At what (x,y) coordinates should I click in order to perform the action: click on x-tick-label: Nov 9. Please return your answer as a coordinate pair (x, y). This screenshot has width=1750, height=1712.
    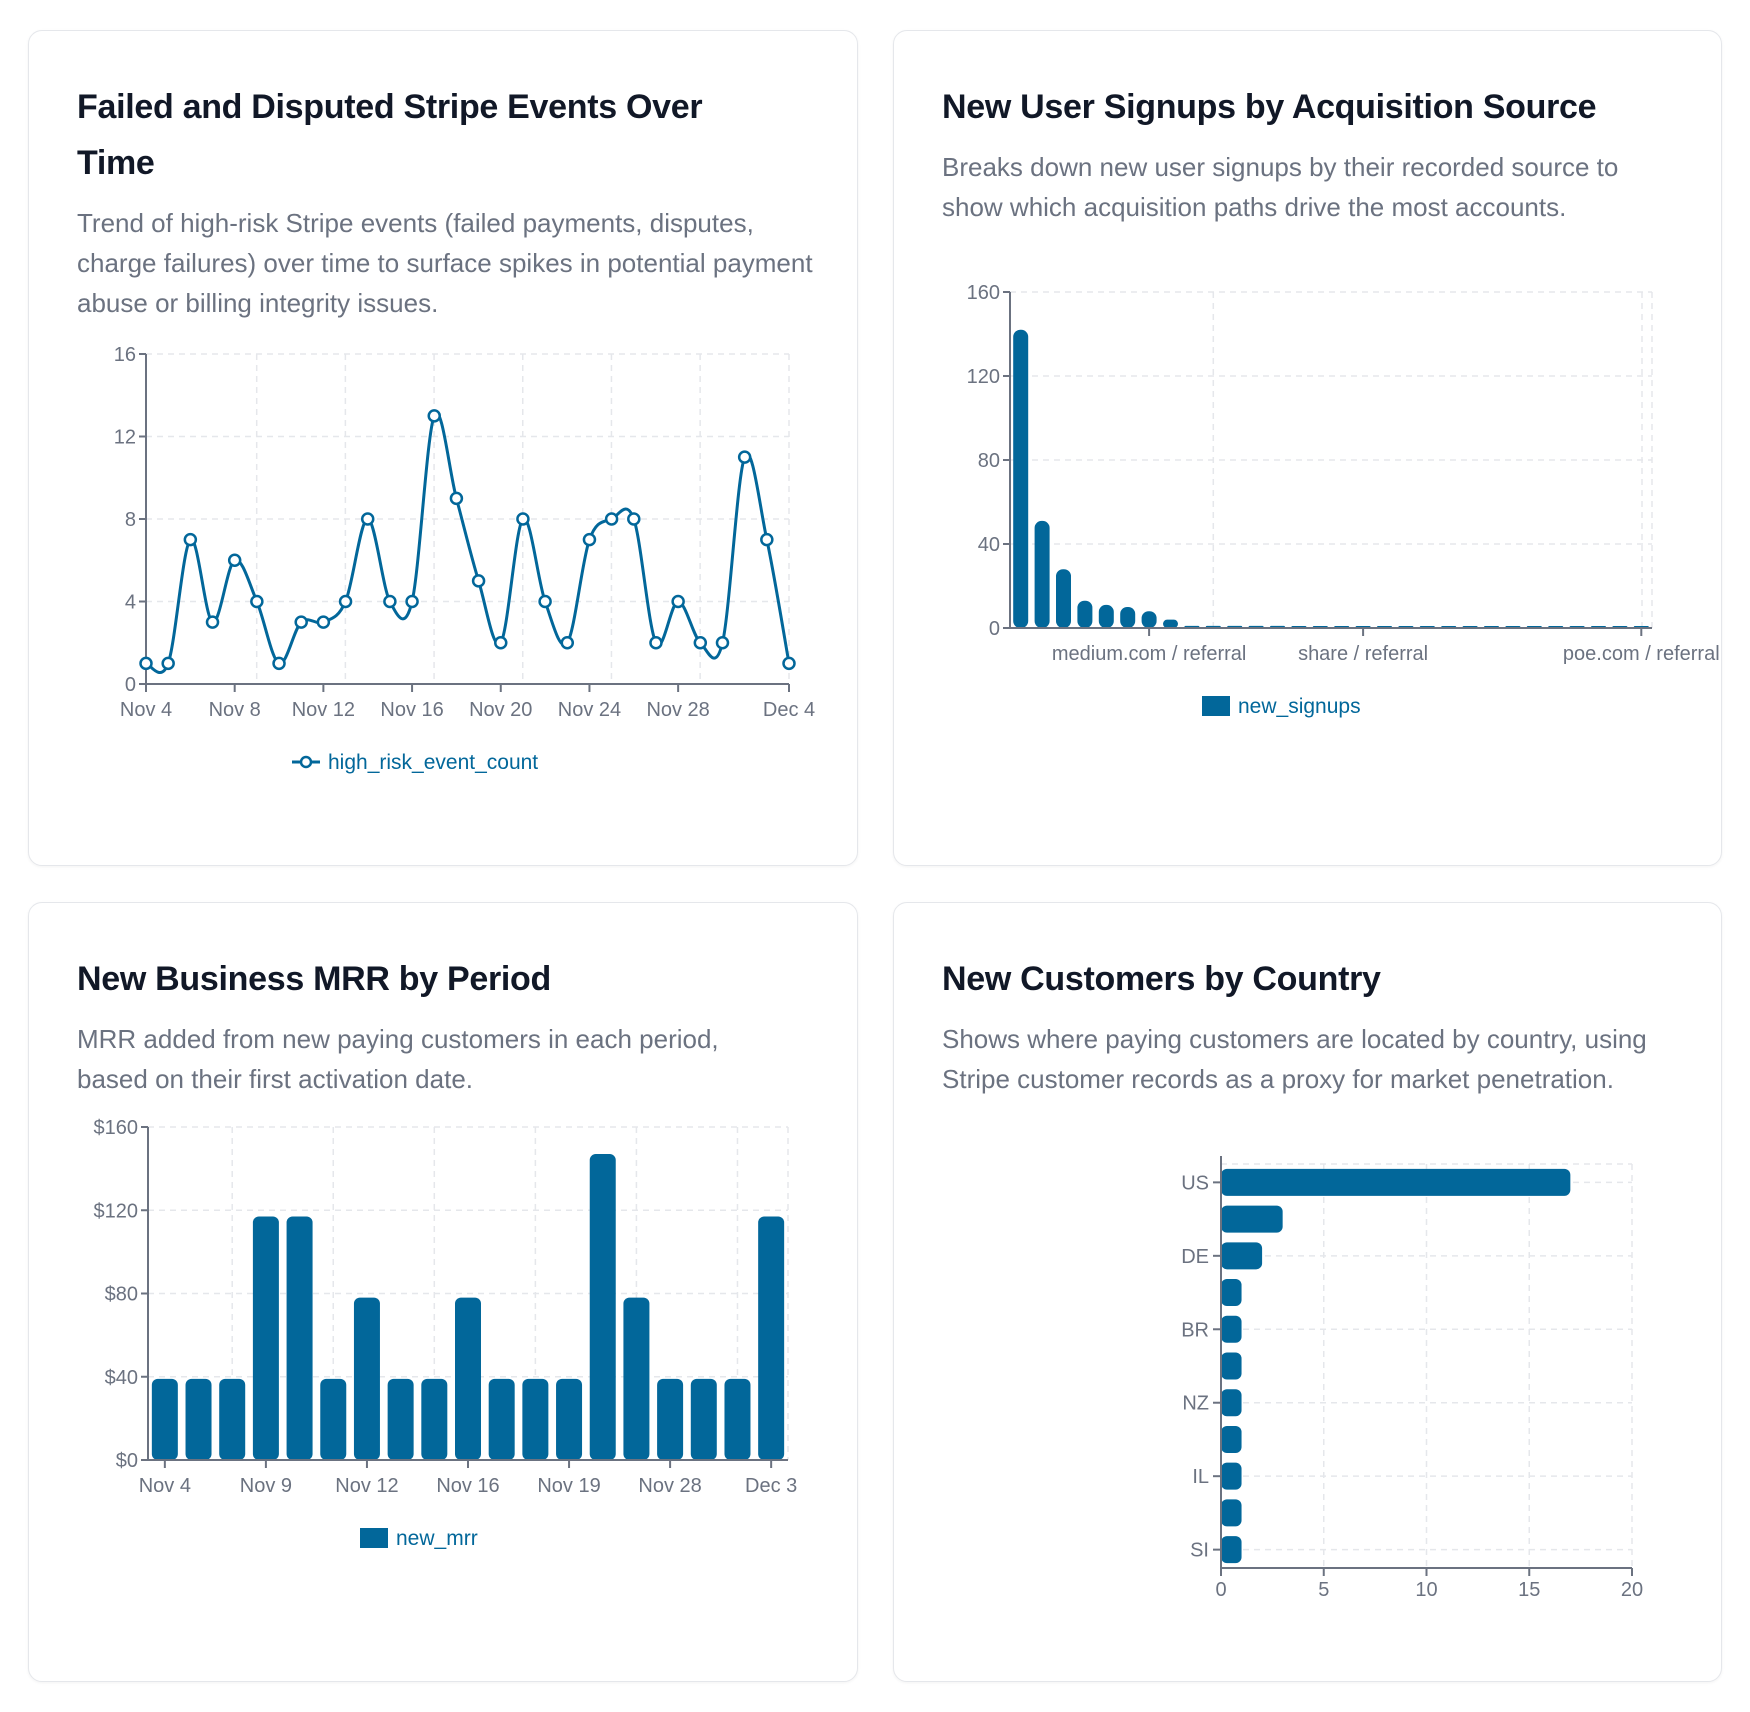
    Looking at the image, I should click on (266, 1486).